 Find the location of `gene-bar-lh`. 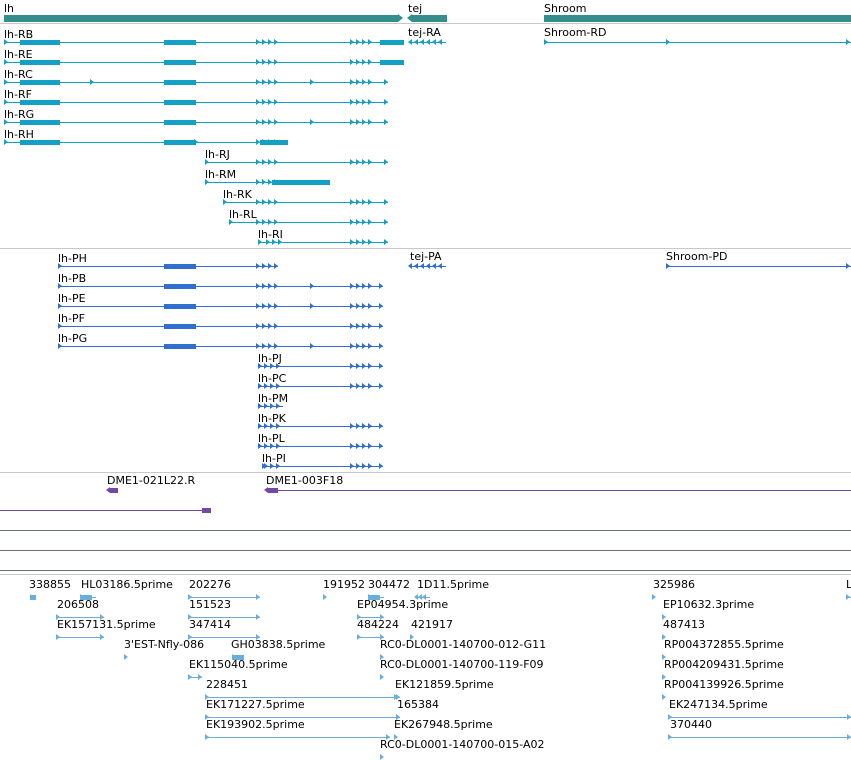

gene-bar-lh is located at coordinates (201, 18).